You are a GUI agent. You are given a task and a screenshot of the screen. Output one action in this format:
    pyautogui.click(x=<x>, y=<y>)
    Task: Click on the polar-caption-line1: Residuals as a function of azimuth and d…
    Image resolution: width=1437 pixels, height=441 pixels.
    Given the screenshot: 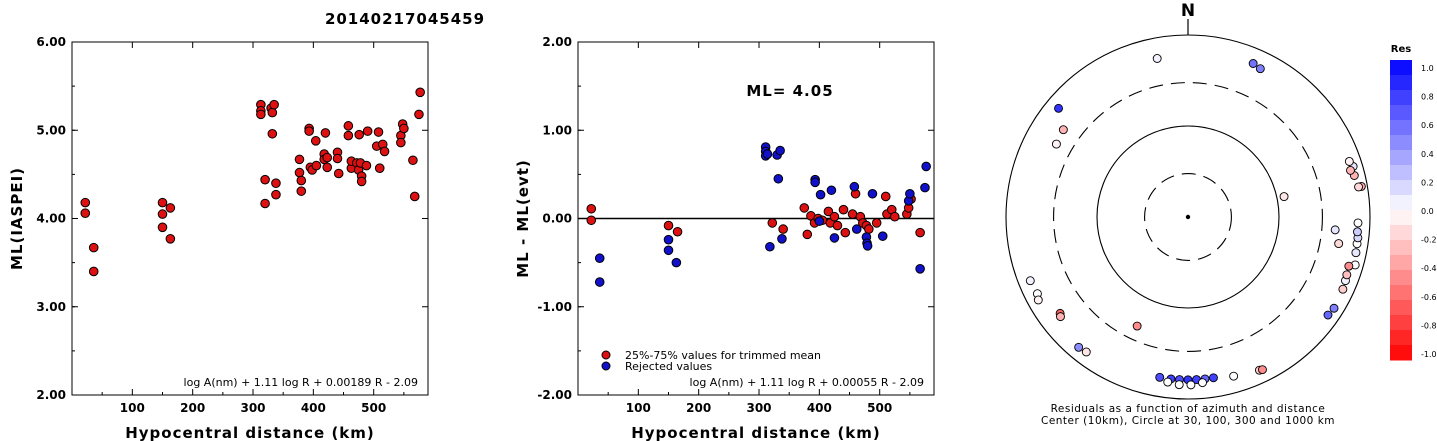 What is the action you would take?
    pyautogui.click(x=1188, y=409)
    